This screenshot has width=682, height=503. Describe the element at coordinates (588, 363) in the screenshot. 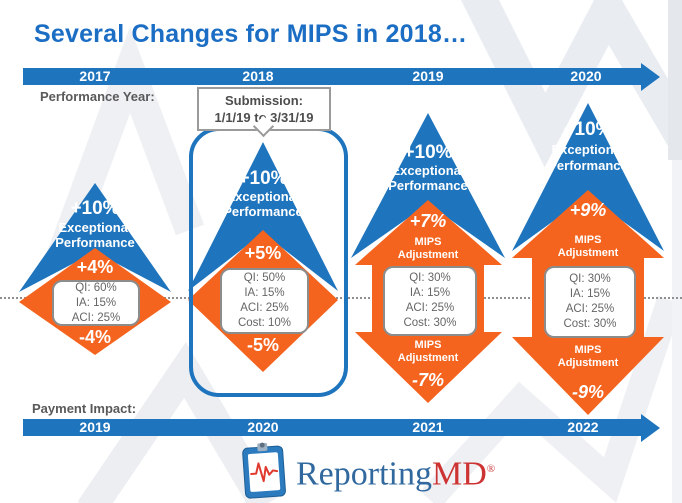

I see `group4-adjustment-bottom-line2: Adjustment` at that location.